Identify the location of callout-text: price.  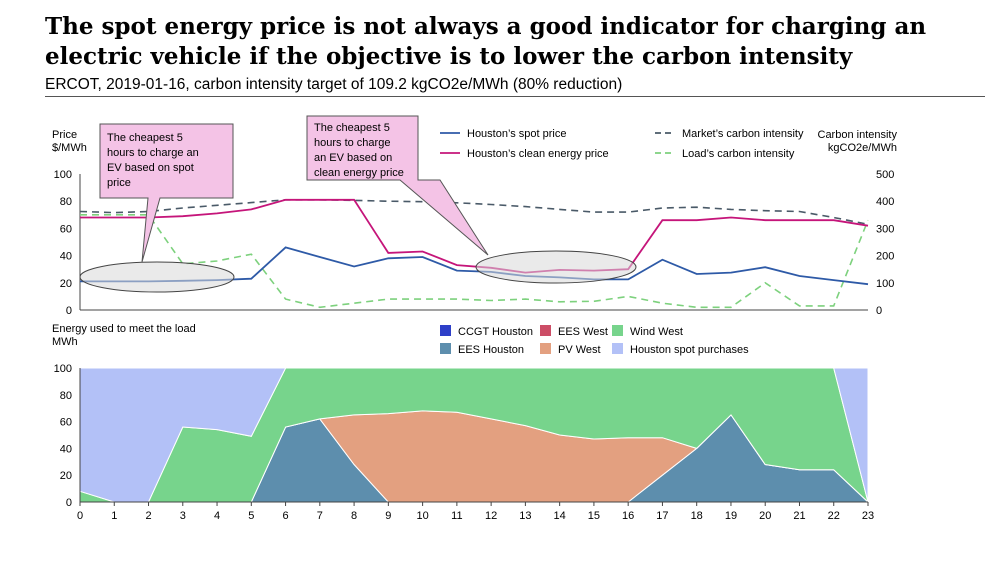
(119, 183).